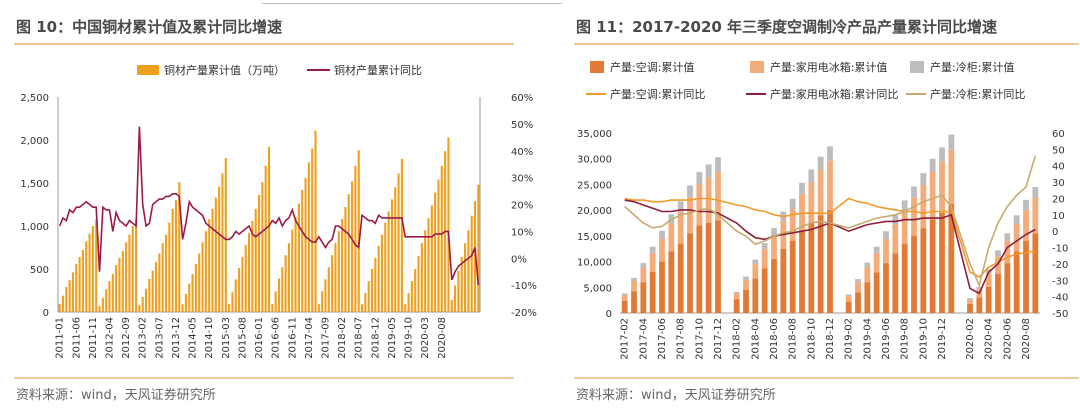 The width and height of the screenshot is (1080, 409). What do you see at coordinates (594, 134) in the screenshot?
I see `y-tick-label-left: 35,000` at bounding box center [594, 134].